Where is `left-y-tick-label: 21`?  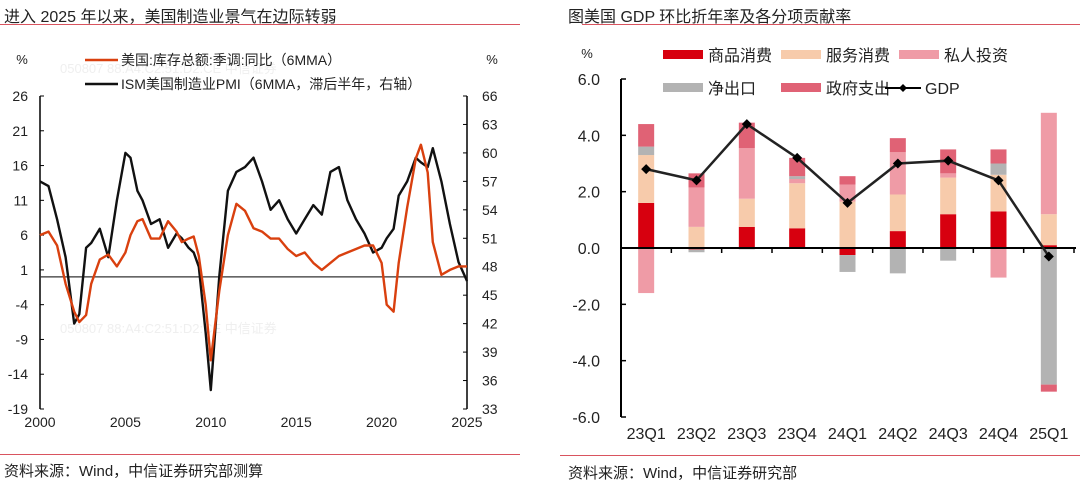
left-y-tick-label: 21 is located at coordinates (20, 131).